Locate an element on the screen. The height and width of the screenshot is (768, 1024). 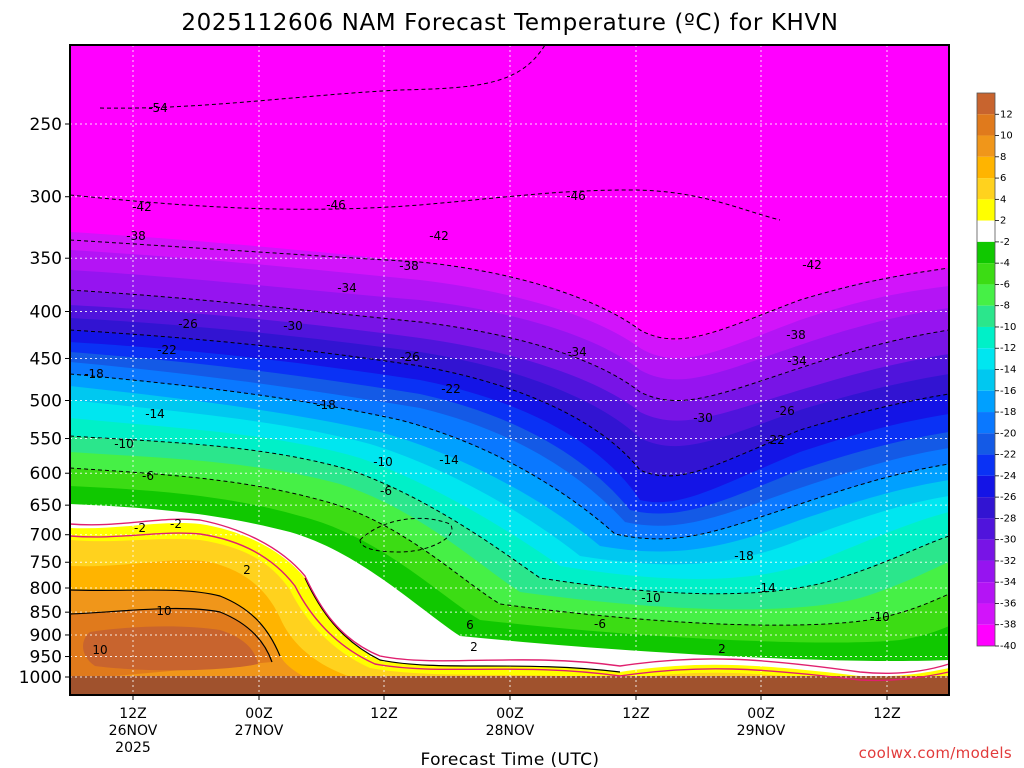
colorbar-tick-label: -24 is located at coordinates (1008, 476).